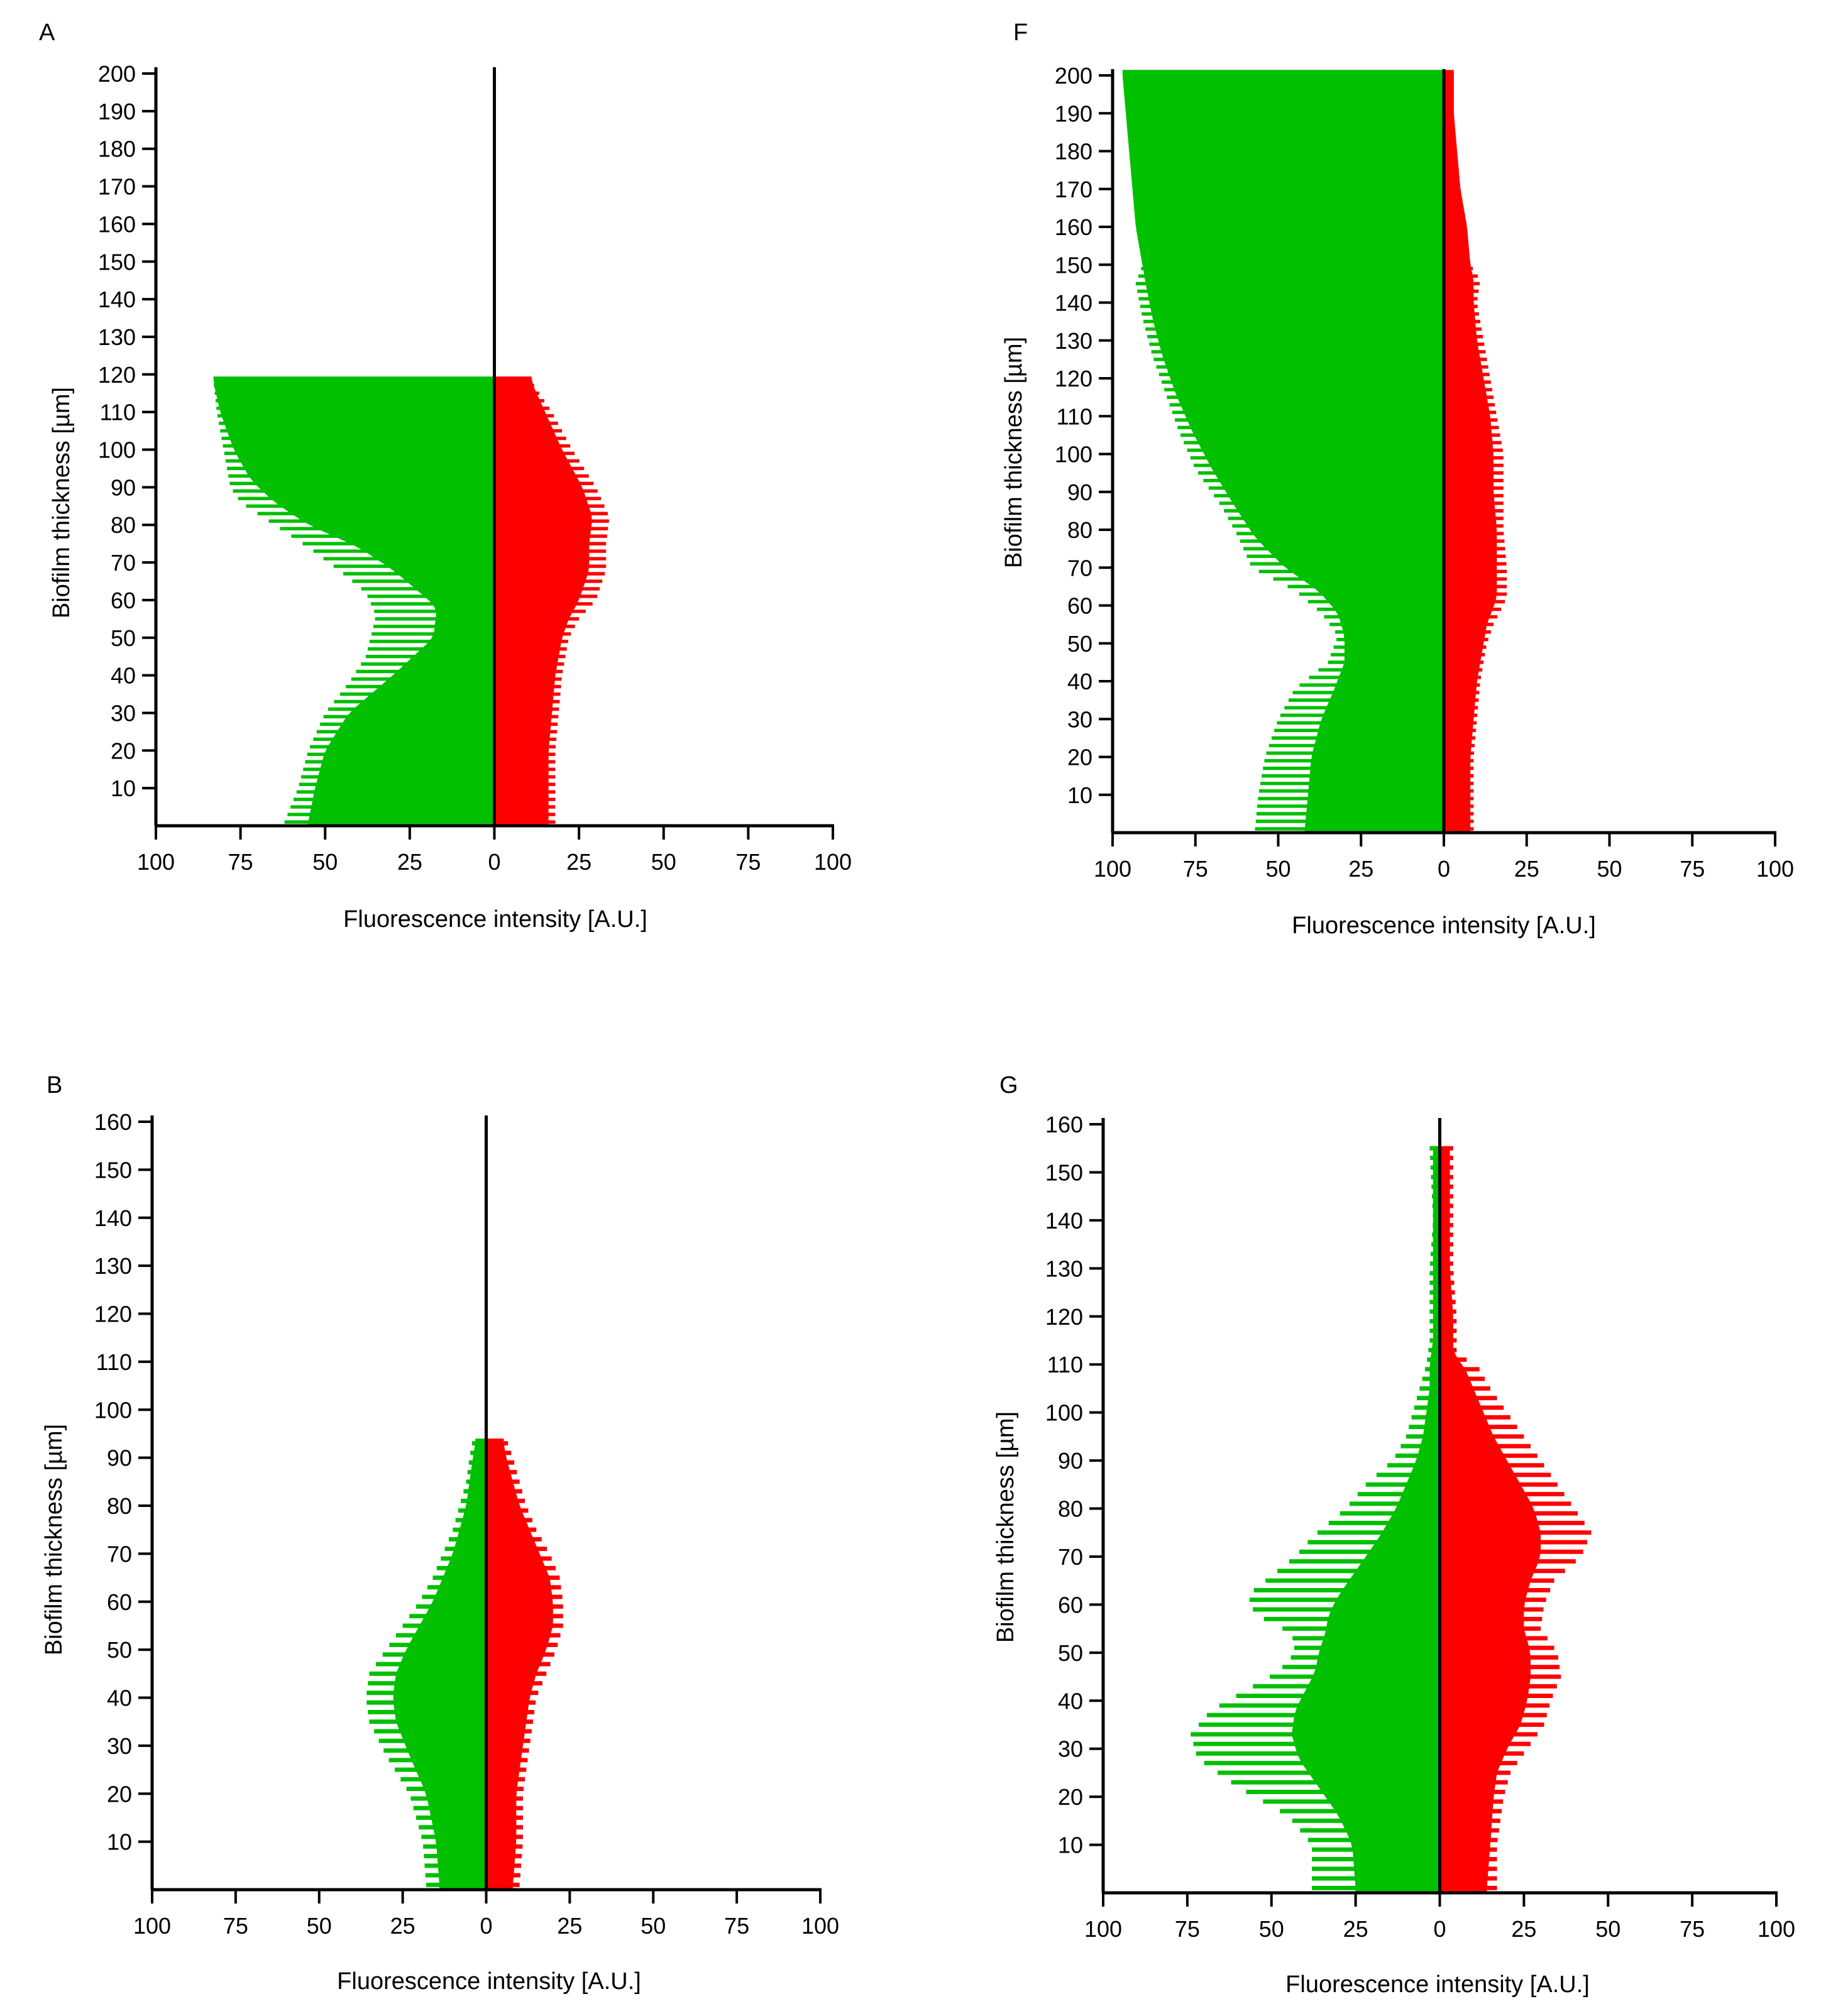  Describe the element at coordinates (1073, 341) in the screenshot. I see `y-tick-label-f: 130` at that location.